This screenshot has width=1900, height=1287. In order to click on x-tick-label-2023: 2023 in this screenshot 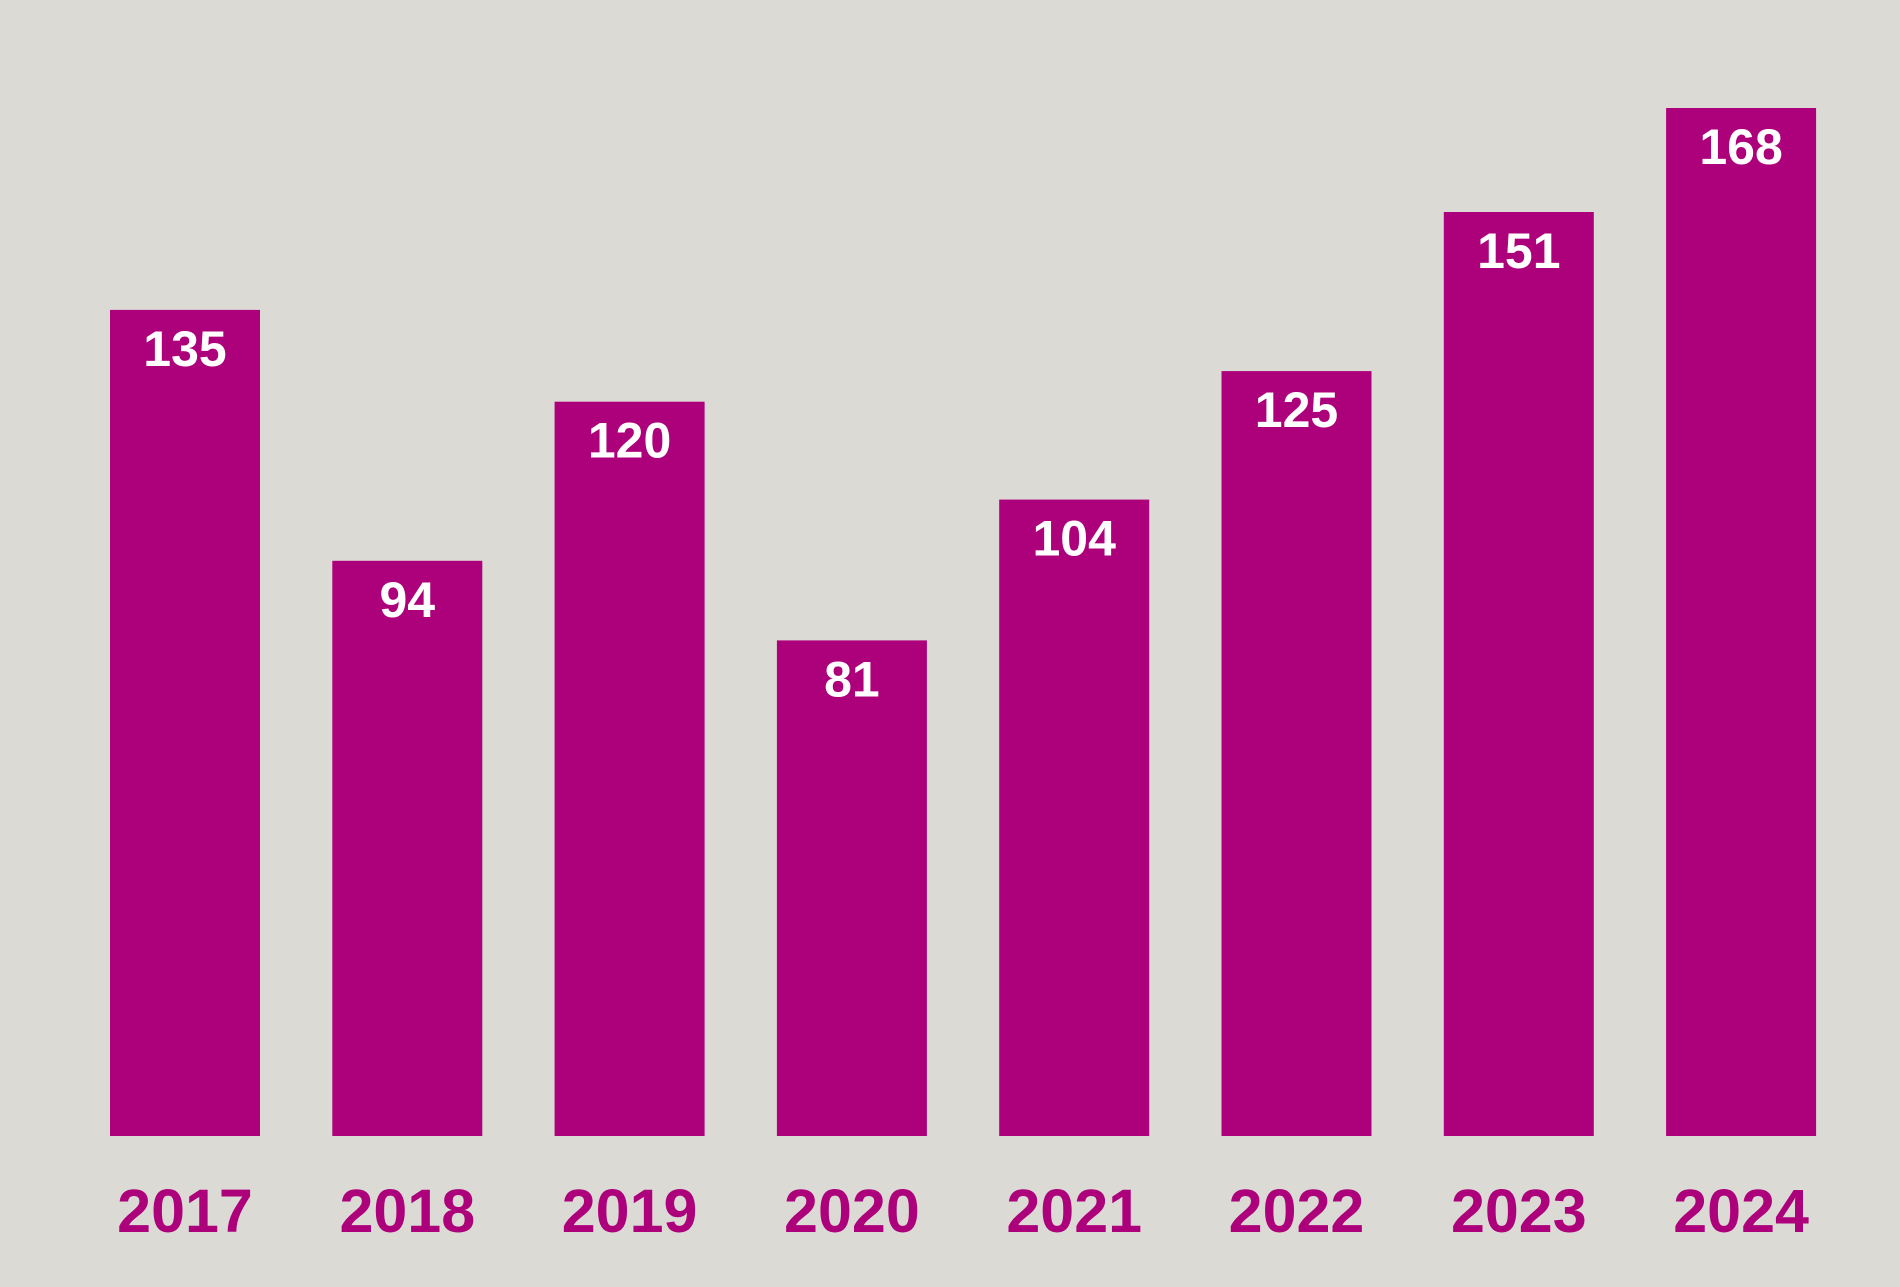, I will do `click(1519, 1211)`.